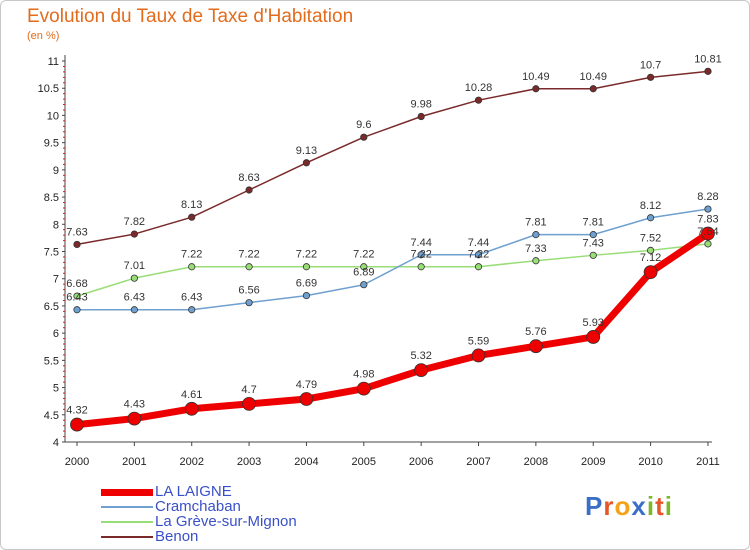 This screenshot has height=550, width=750. Describe the element at coordinates (650, 258) in the screenshot. I see `data-label: 7.12` at that location.